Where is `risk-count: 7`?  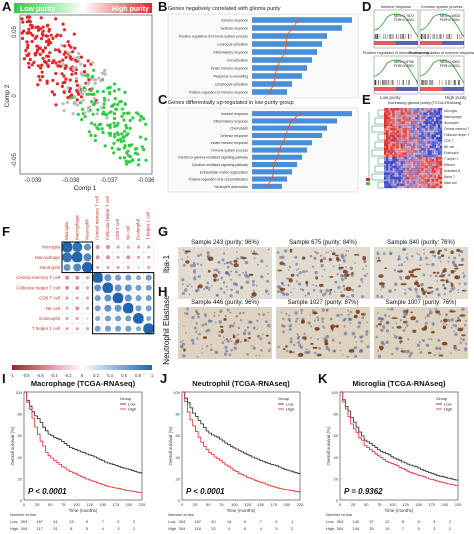
risk-count: 7 is located at coordinates (103, 521).